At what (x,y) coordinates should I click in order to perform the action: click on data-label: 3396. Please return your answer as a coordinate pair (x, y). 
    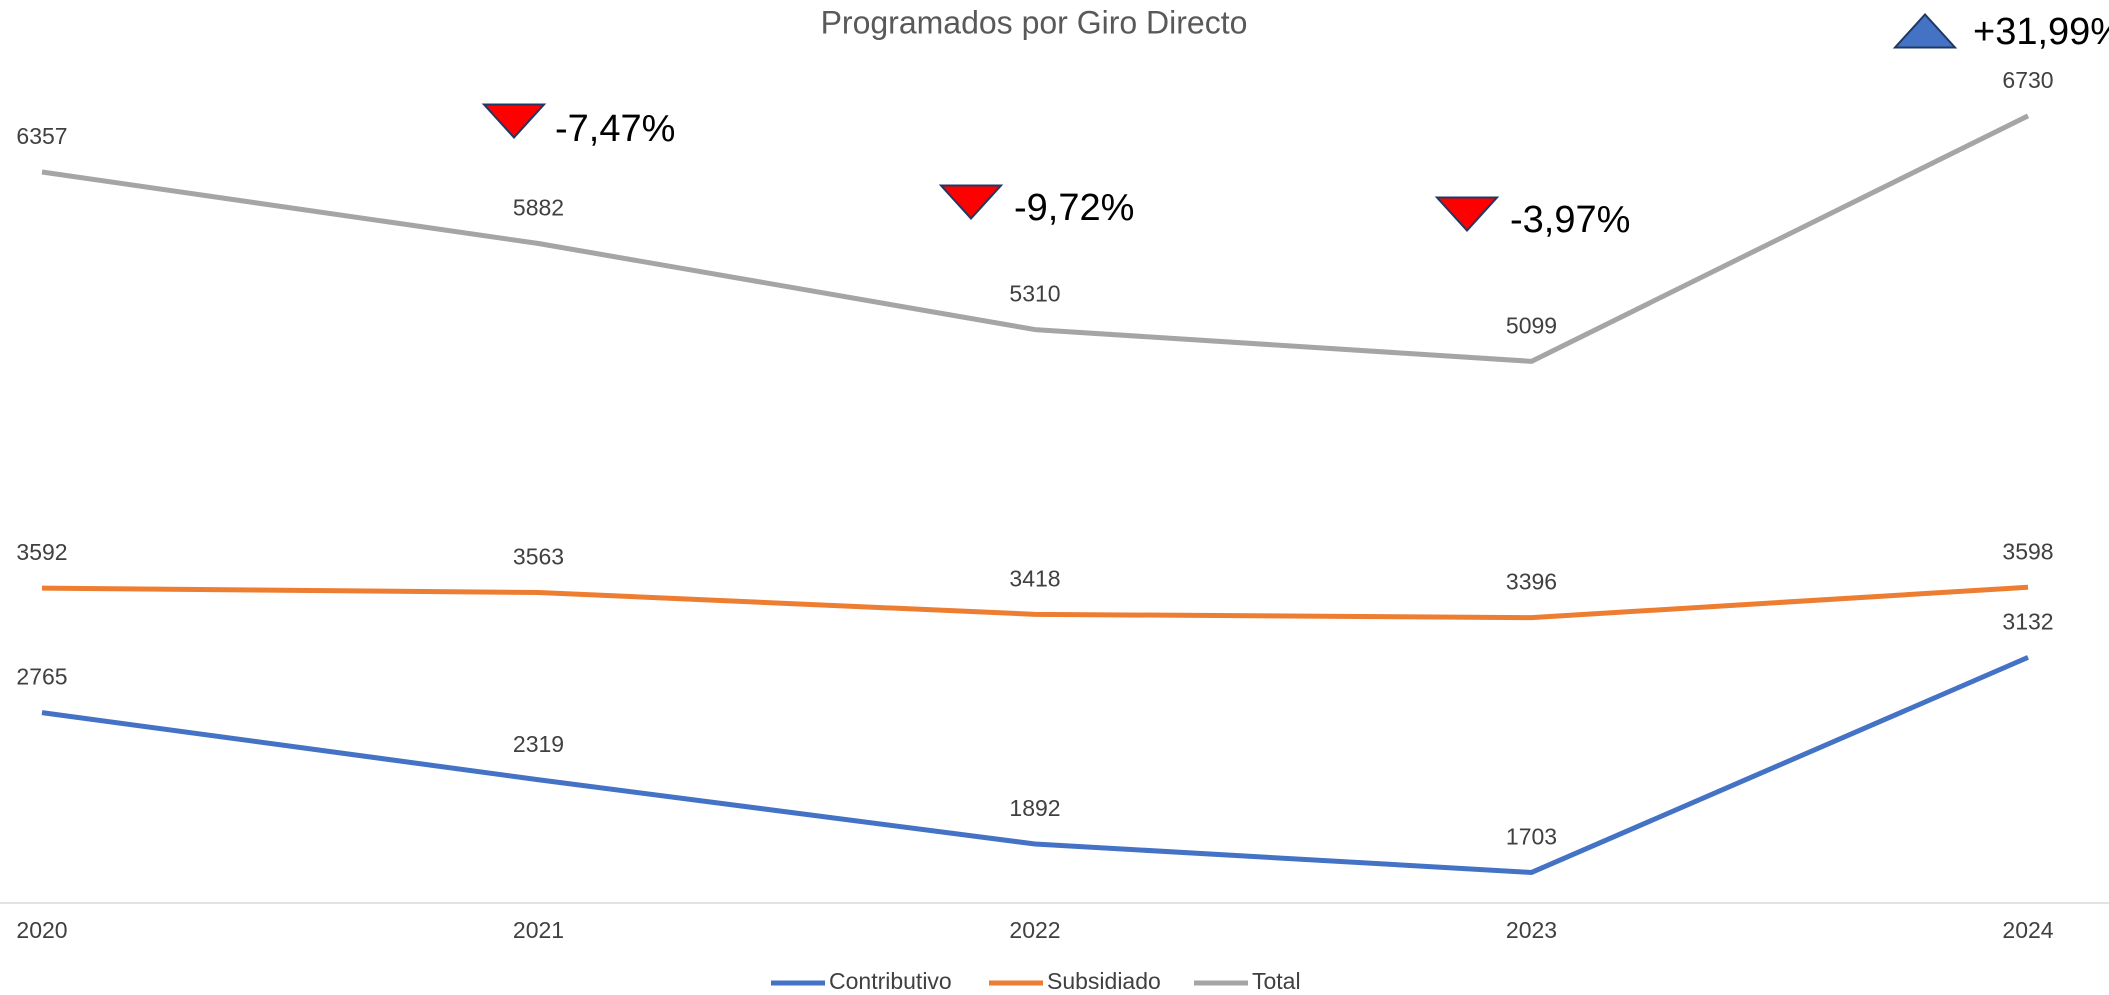
    Looking at the image, I should click on (1531, 582).